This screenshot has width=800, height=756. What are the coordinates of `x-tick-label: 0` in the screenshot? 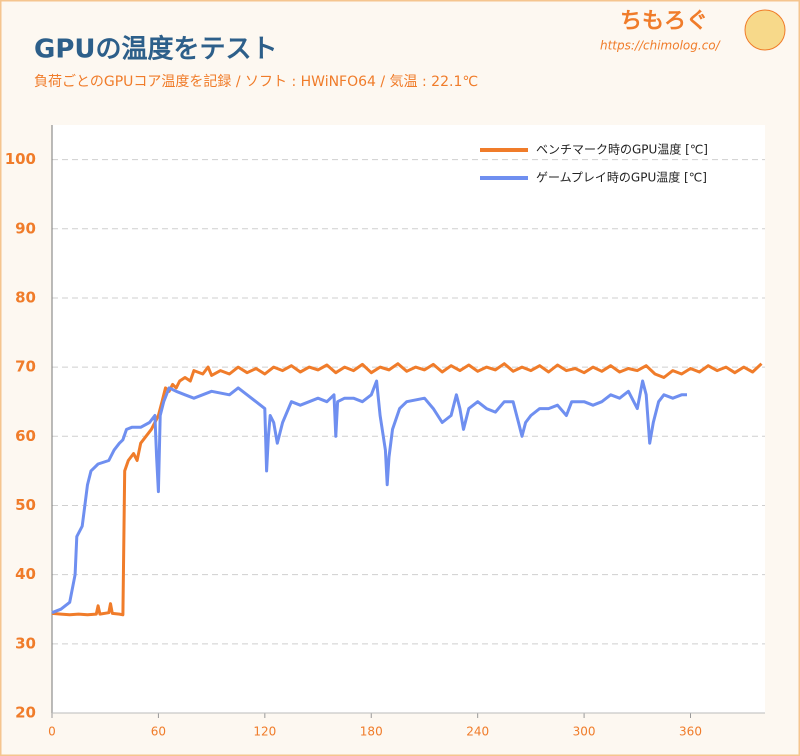 It's located at (52, 732).